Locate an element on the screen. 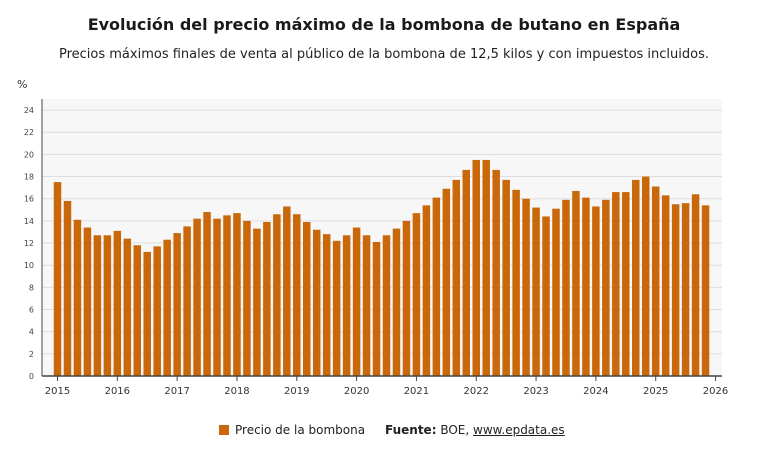 The height and width of the screenshot is (461, 768). y-tick-label: 22 is located at coordinates (29, 132).